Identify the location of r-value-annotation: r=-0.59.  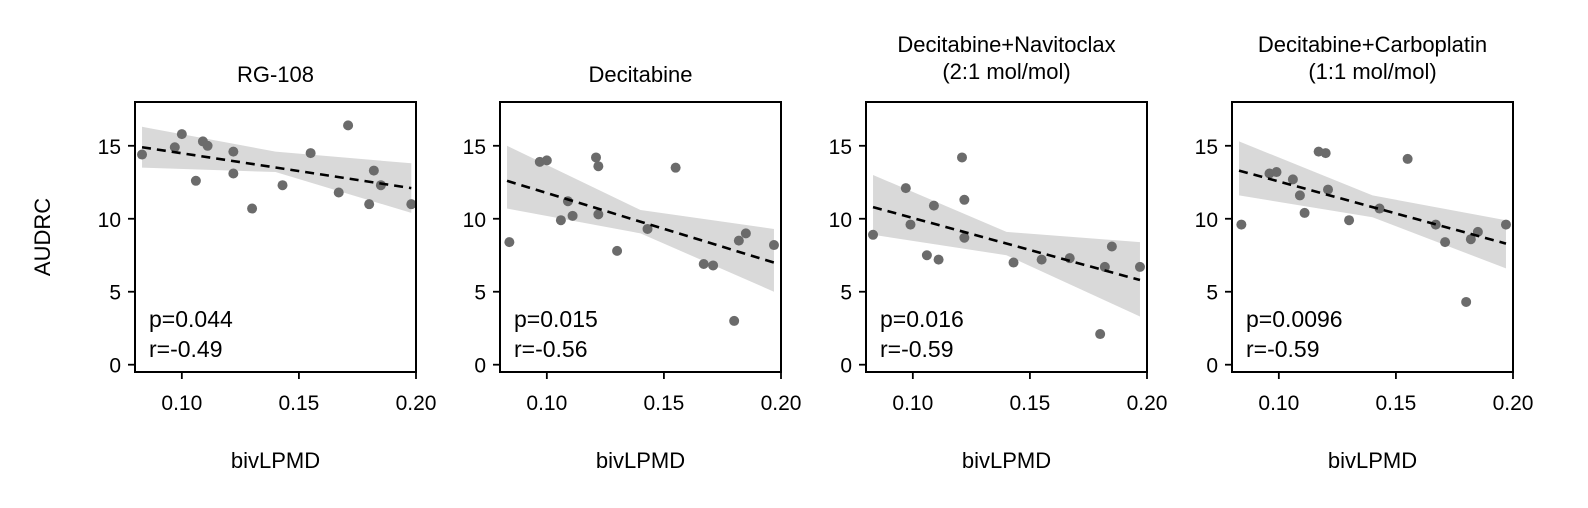
(1283, 349).